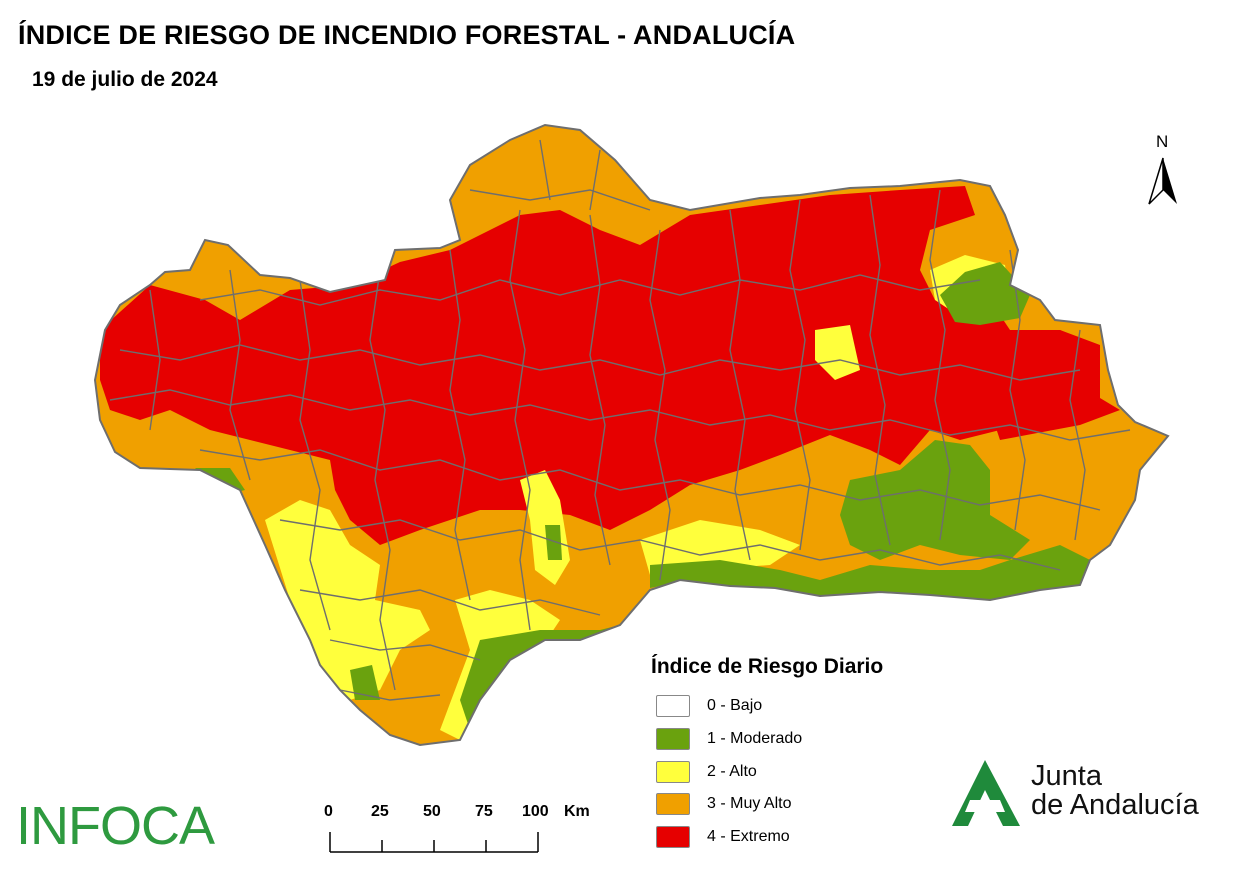  What do you see at coordinates (484, 811) in the screenshot?
I see `scale-tick-75: 75` at bounding box center [484, 811].